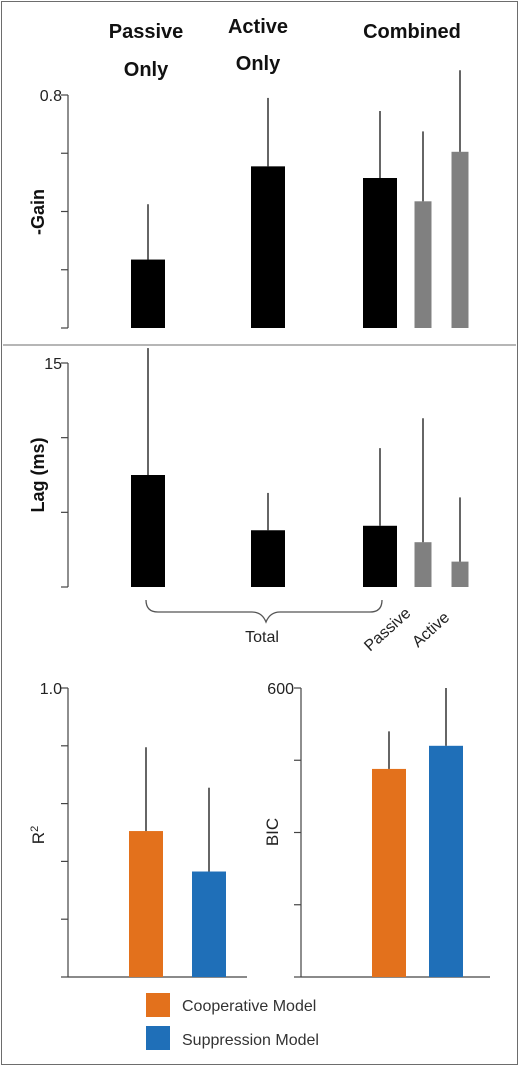 Image resolution: width=521 pixels, height=1068 pixels. I want to click on total-bracket, so click(264, 611).